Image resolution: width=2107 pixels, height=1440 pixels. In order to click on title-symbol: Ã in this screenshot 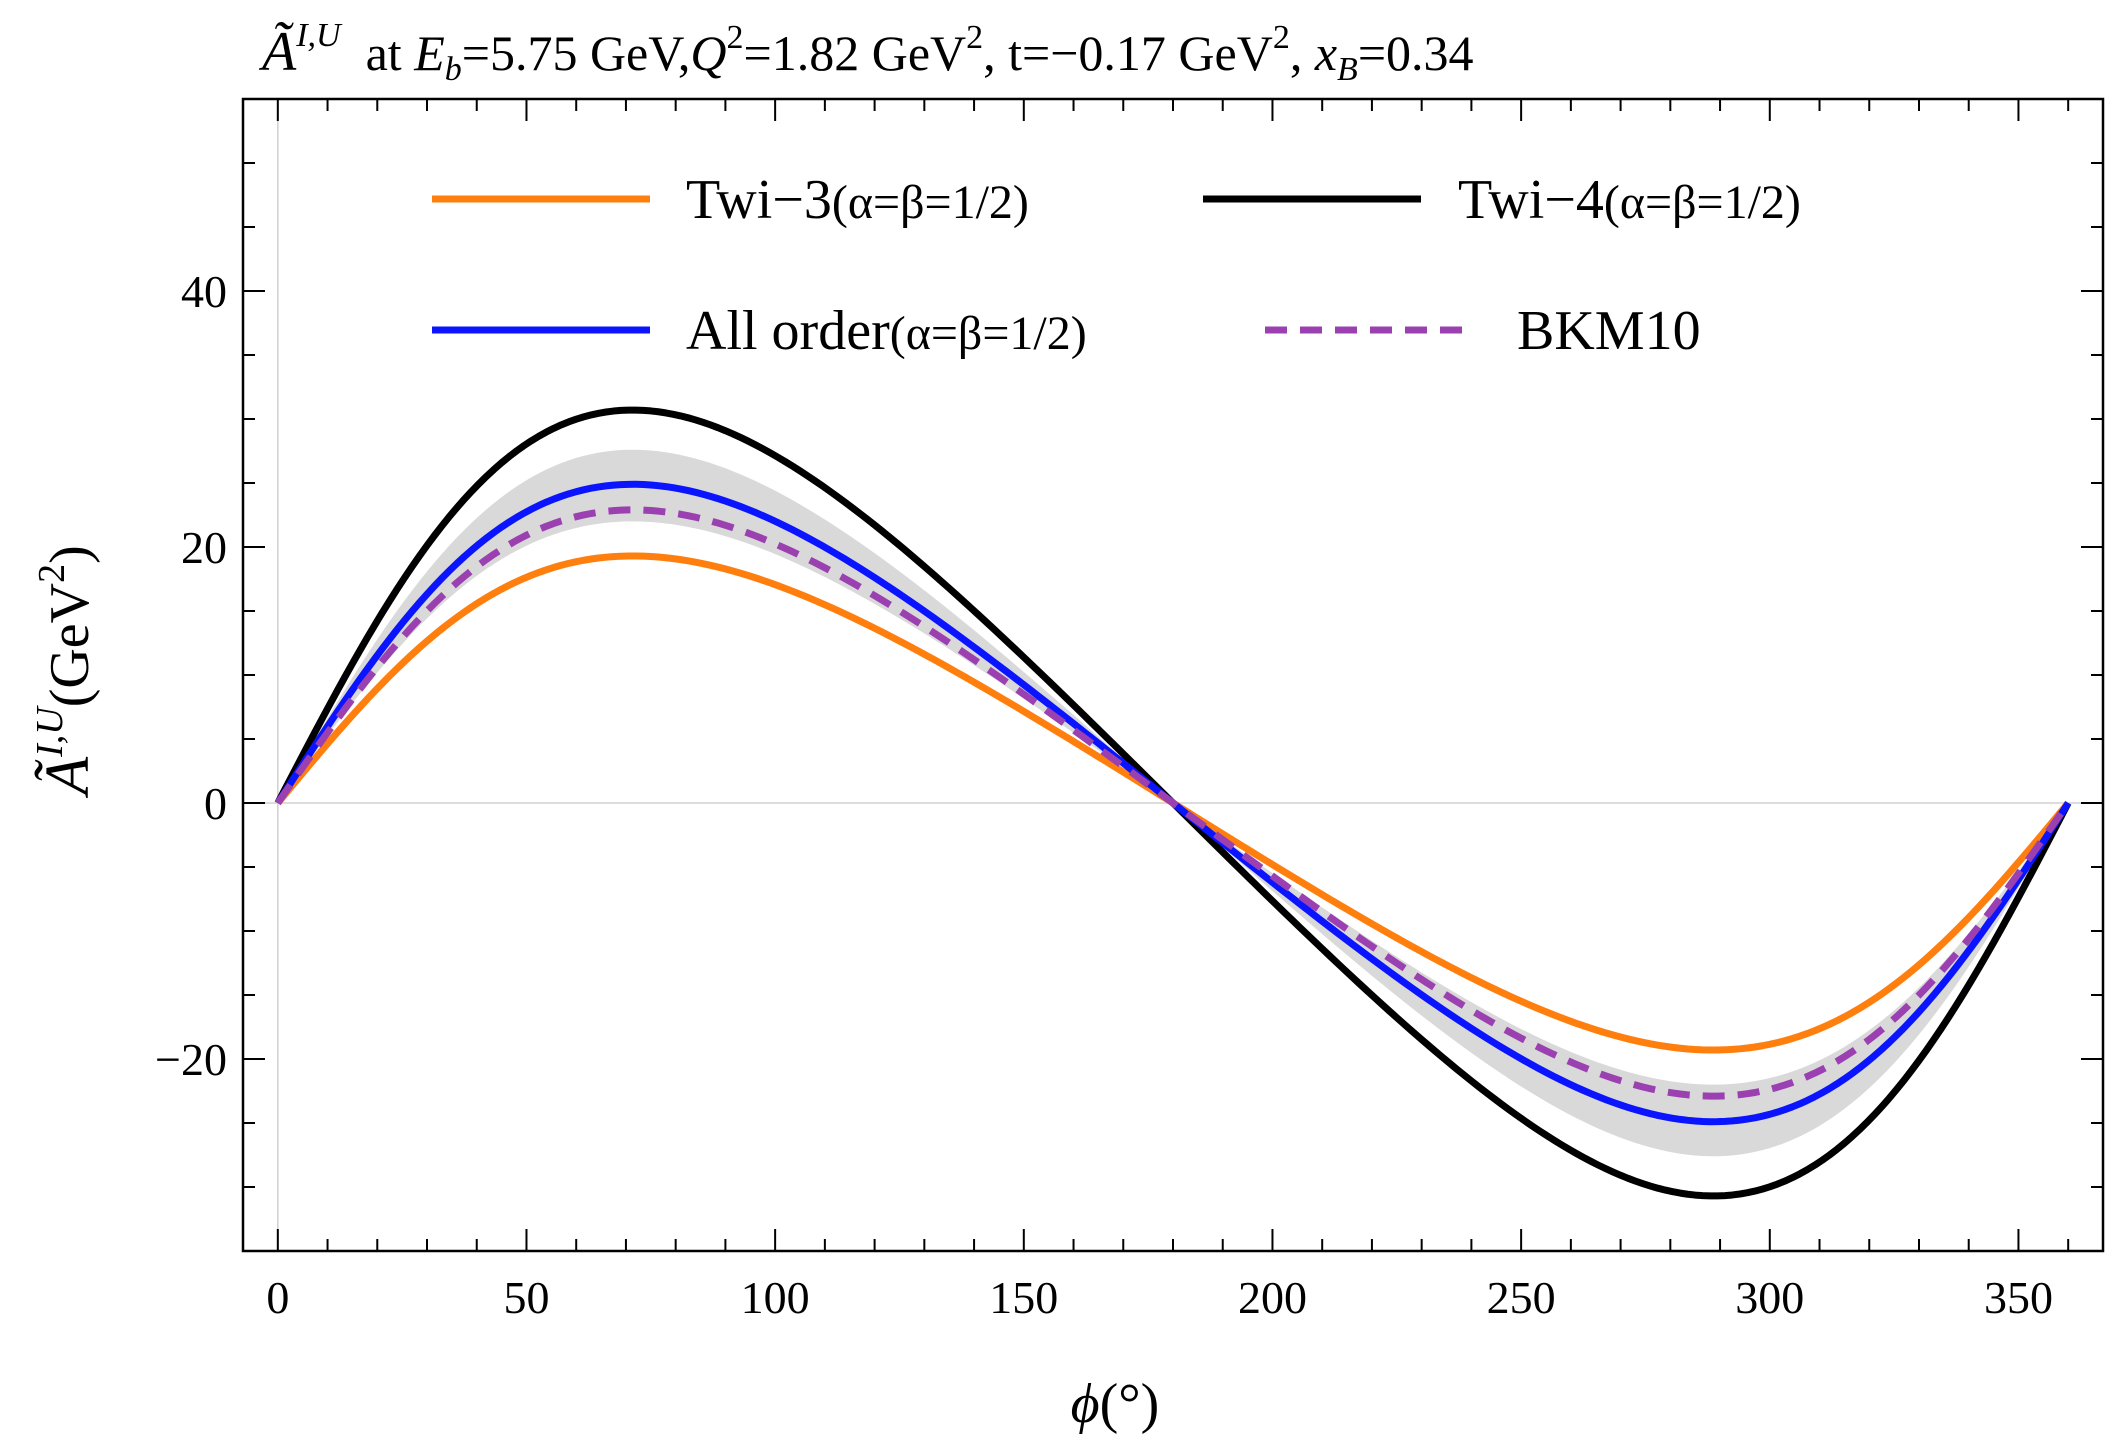, I will do `click(277, 52)`.